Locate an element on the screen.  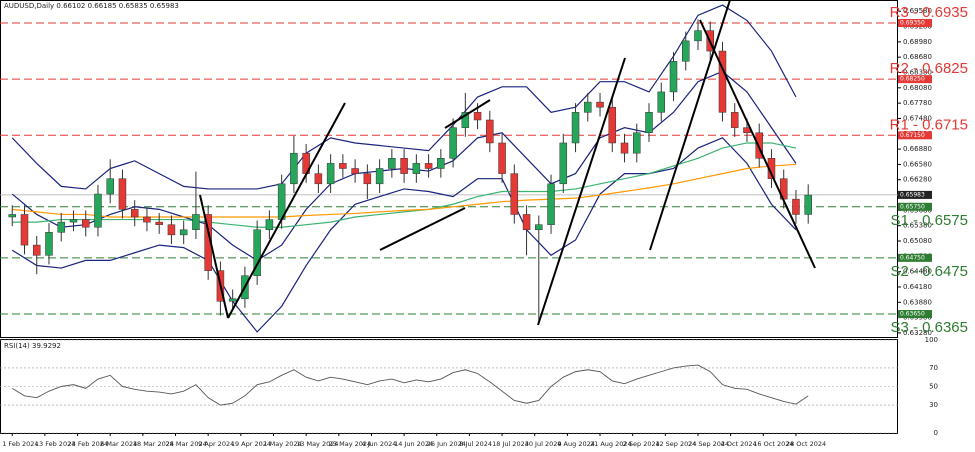
y-tick-label: 0.68380 is located at coordinates (917, 73).